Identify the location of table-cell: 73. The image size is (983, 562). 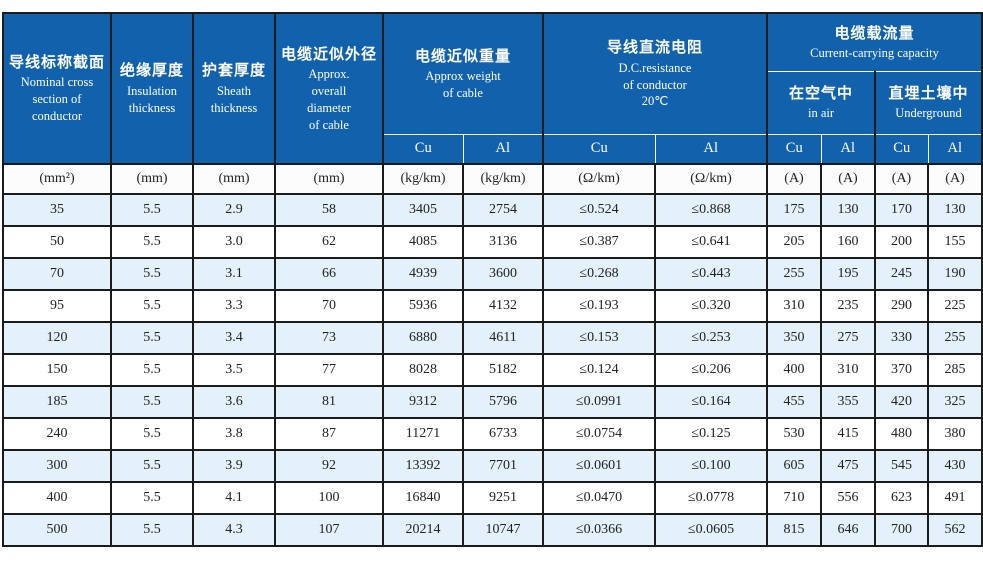
(329, 338).